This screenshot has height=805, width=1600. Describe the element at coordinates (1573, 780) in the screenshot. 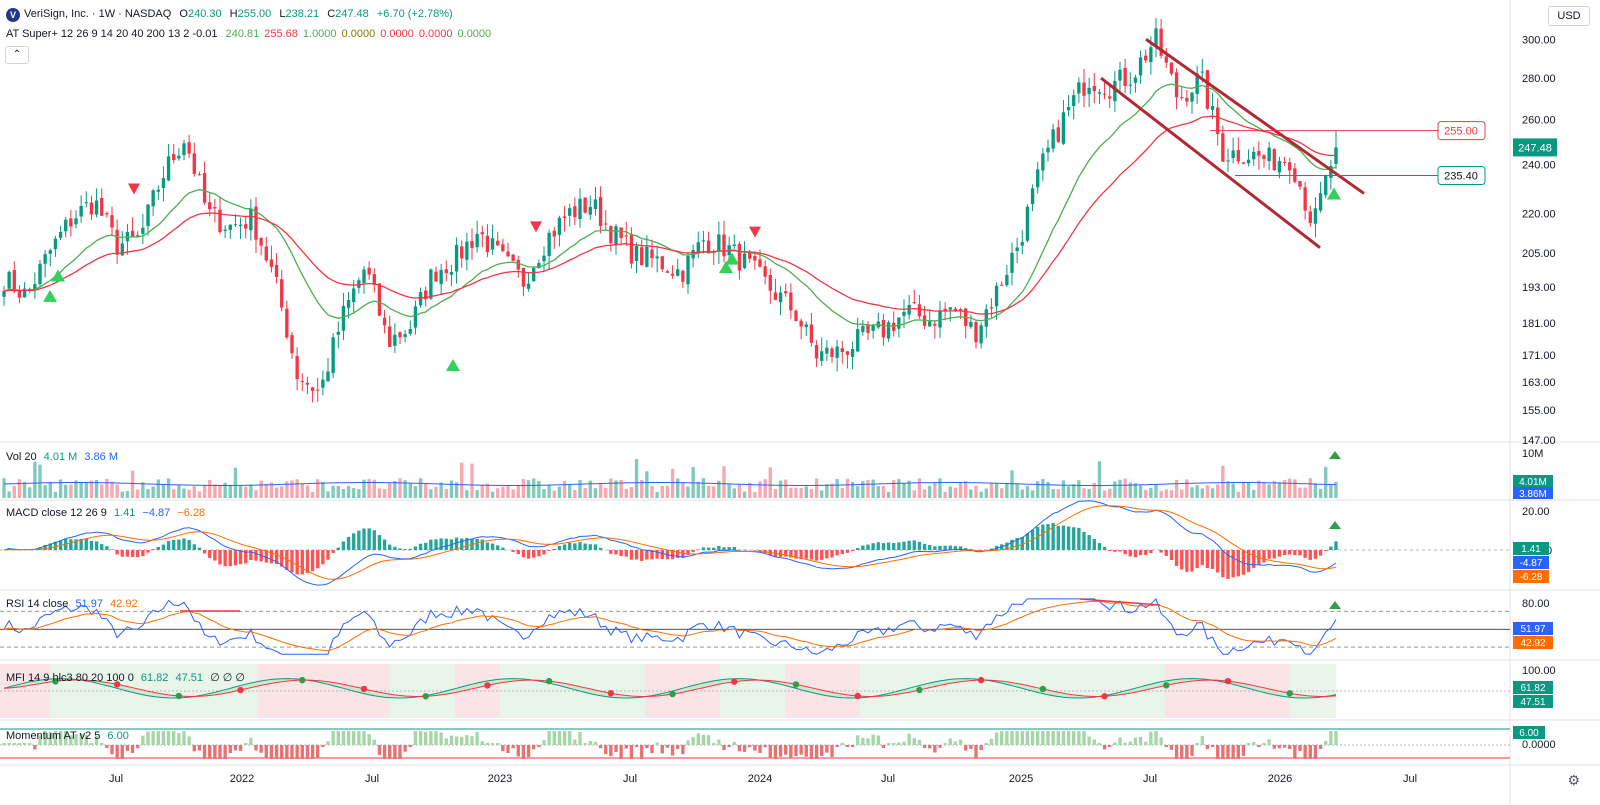

I see `gear-icon: ⚙` at that location.